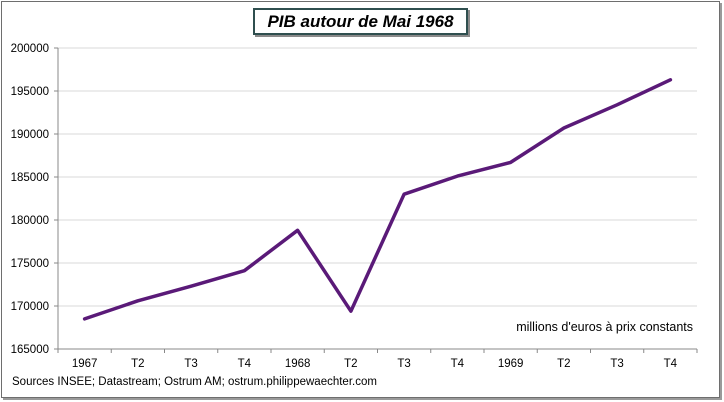  Describe the element at coordinates (604, 327) in the screenshot. I see `units-annotation: millions d'euros à prix constants` at that location.